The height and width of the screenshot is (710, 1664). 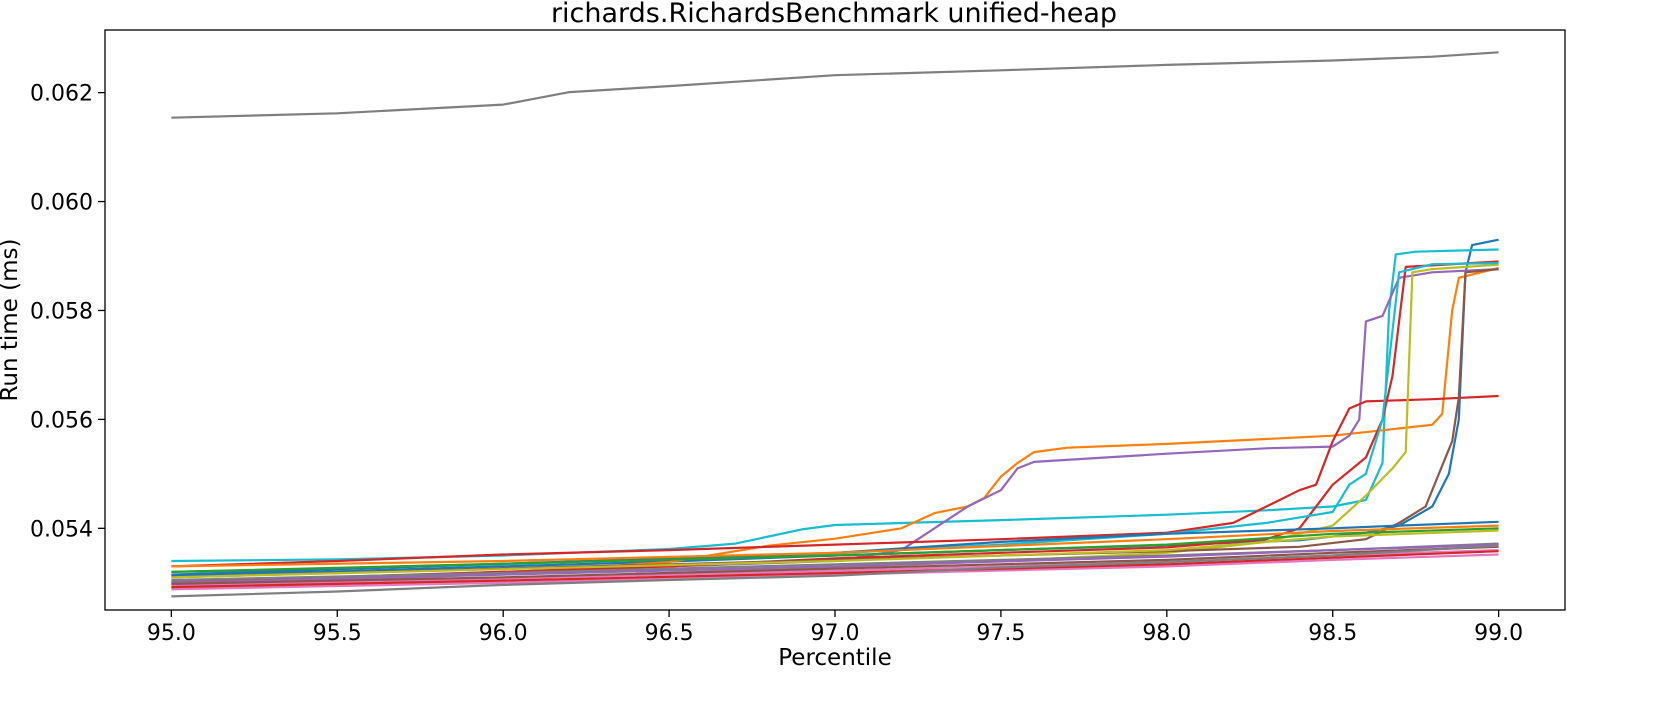 What do you see at coordinates (835, 633) in the screenshot?
I see `x-tick-label: 97.0` at bounding box center [835, 633].